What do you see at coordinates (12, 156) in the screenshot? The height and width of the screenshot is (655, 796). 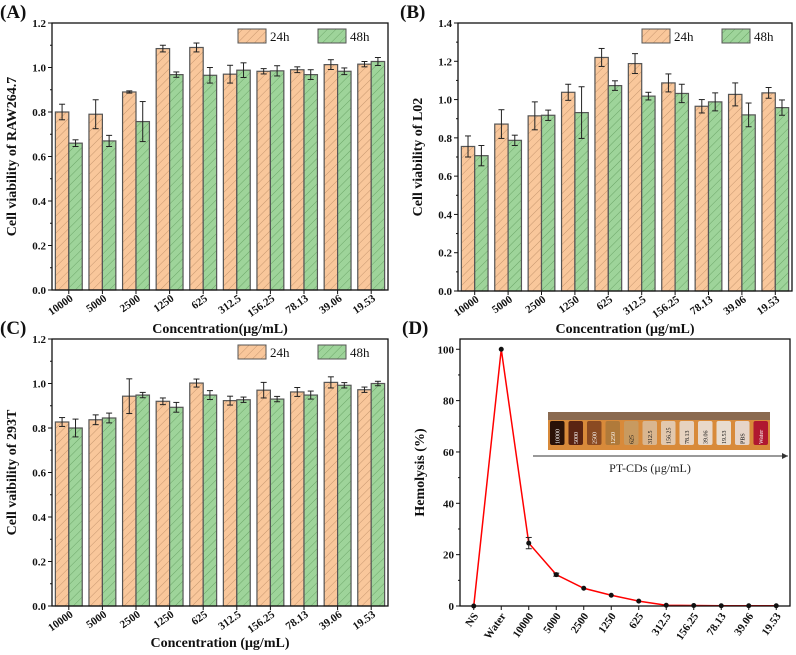 I see `y-axis-label: Cell viability of RAW264.7` at bounding box center [12, 156].